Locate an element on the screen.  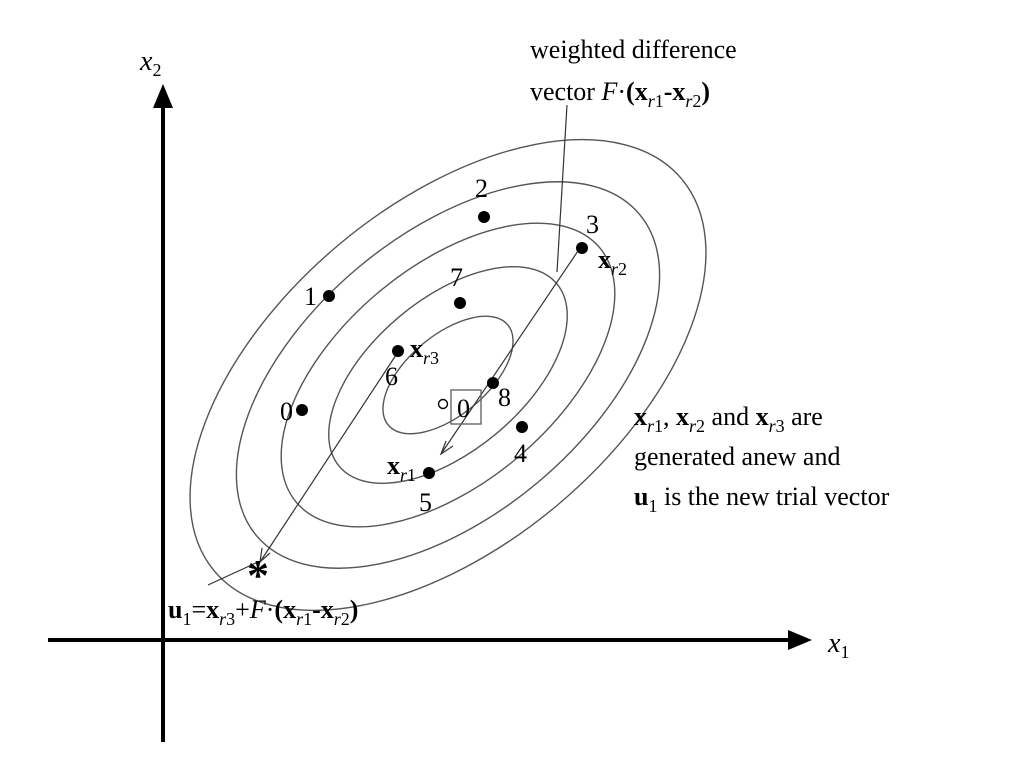
minimum-label: 0 is located at coordinates (463, 408).